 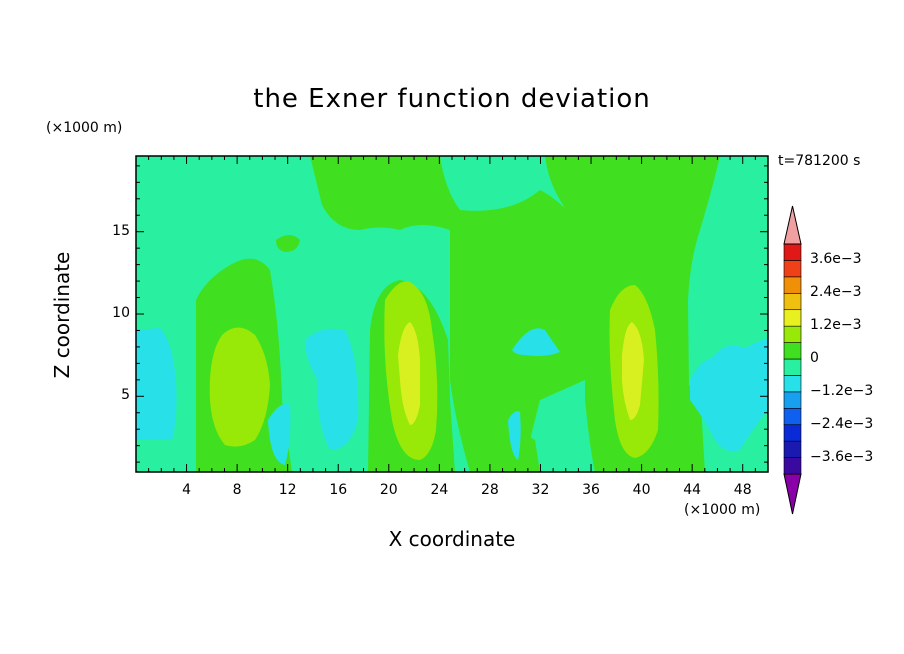 What do you see at coordinates (836, 325) in the screenshot?
I see `colorbar-label: 1.2e−3` at bounding box center [836, 325].